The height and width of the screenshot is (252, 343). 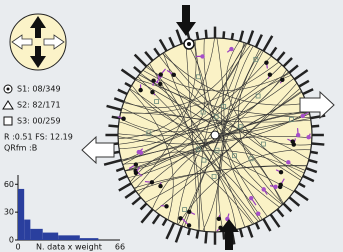 I want to click on arrow-south, so click(x=229, y=234).